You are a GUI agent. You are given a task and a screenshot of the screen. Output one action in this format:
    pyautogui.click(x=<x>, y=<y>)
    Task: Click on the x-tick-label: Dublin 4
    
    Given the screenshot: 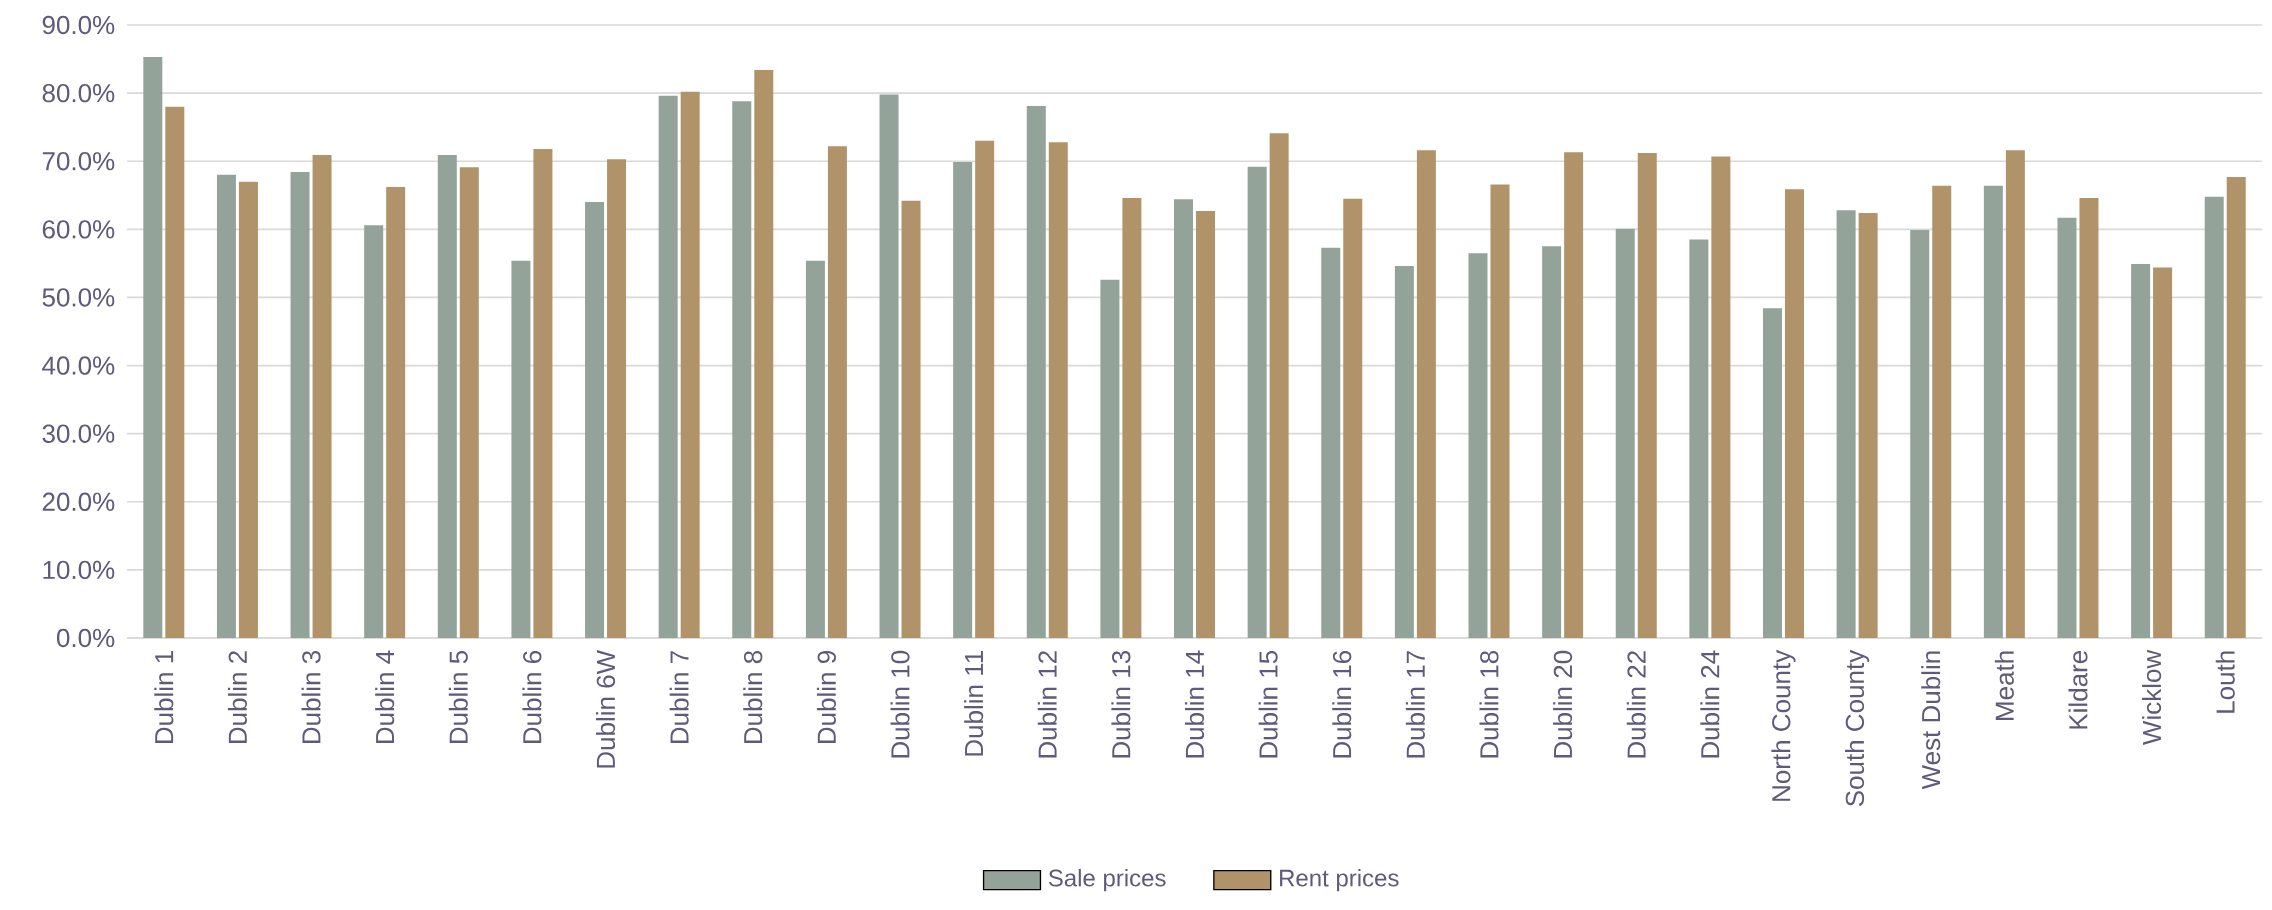 What is the action you would take?
    pyautogui.click(x=385, y=697)
    